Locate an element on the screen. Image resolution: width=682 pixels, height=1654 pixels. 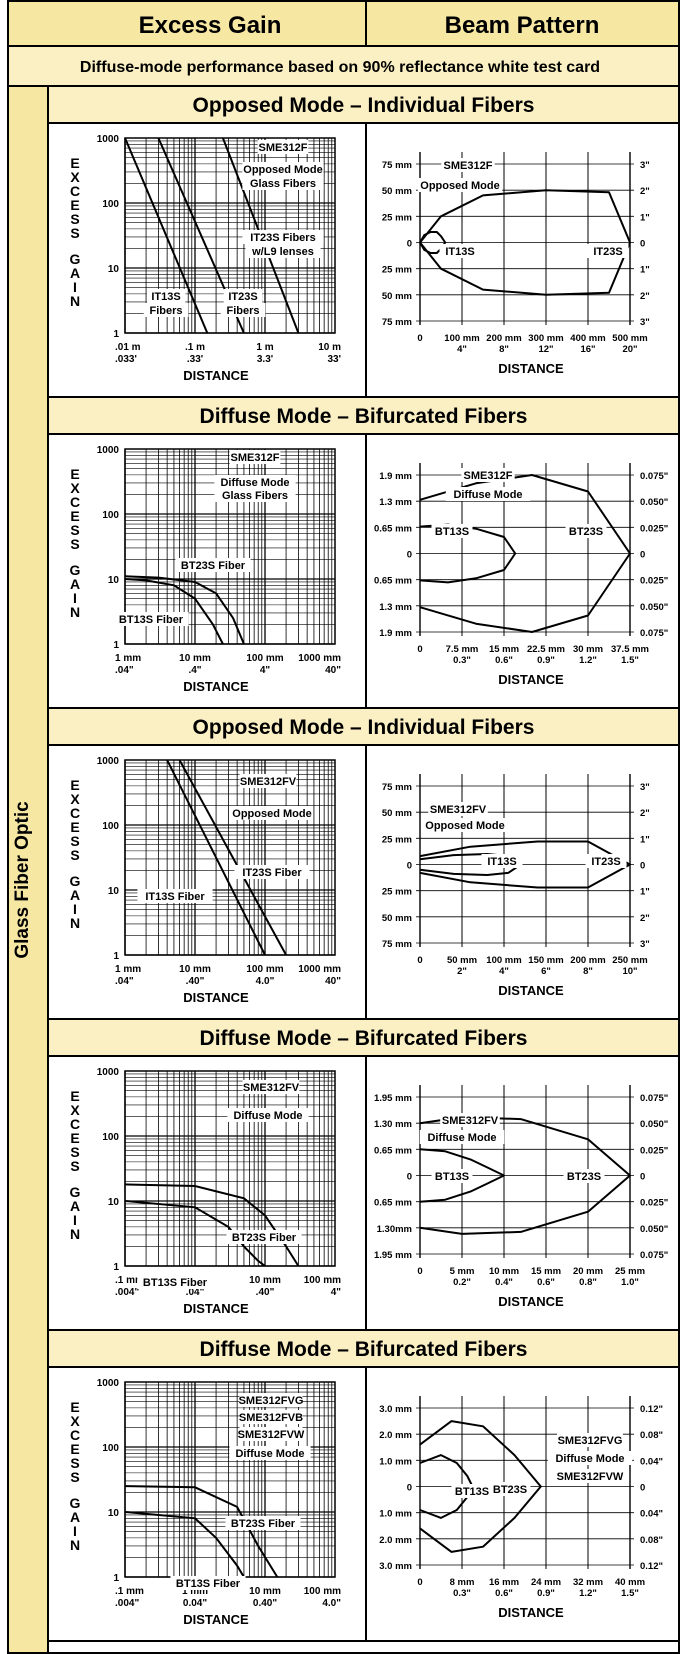
gain-x-tick-label-imperial: .33' is located at coordinates (195, 359).